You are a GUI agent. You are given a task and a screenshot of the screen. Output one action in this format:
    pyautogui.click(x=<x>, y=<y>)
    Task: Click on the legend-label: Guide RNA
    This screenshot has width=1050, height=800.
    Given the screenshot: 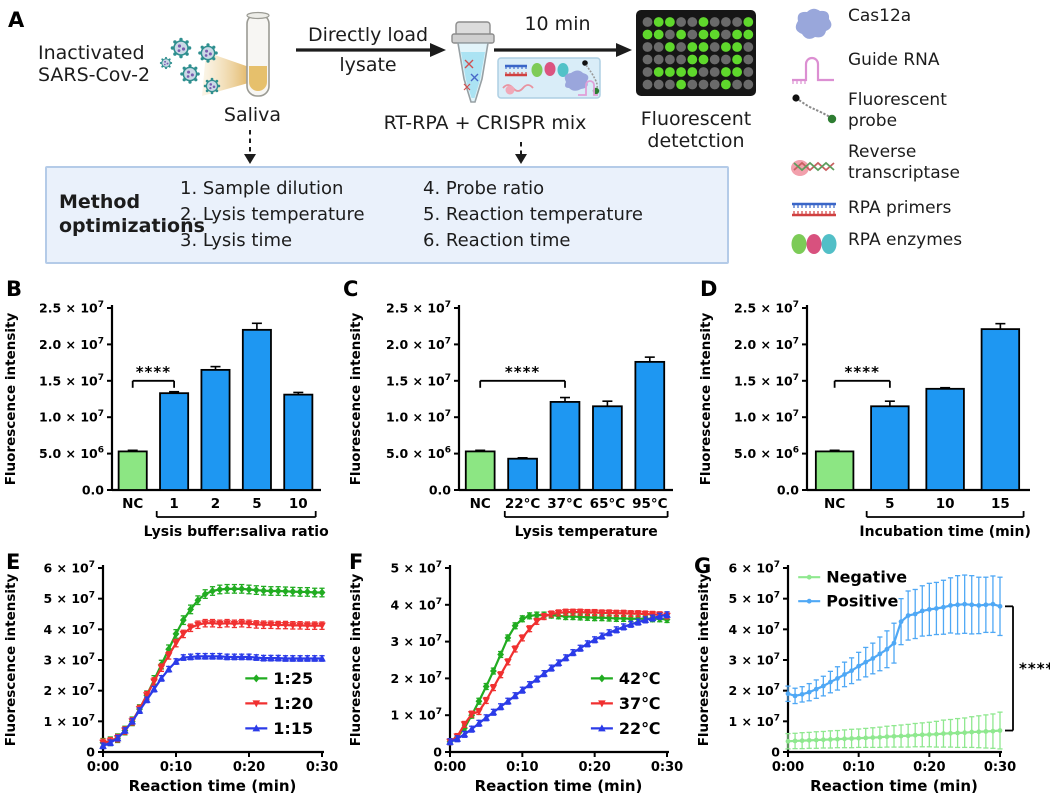 What is the action you would take?
    pyautogui.click(x=894, y=60)
    